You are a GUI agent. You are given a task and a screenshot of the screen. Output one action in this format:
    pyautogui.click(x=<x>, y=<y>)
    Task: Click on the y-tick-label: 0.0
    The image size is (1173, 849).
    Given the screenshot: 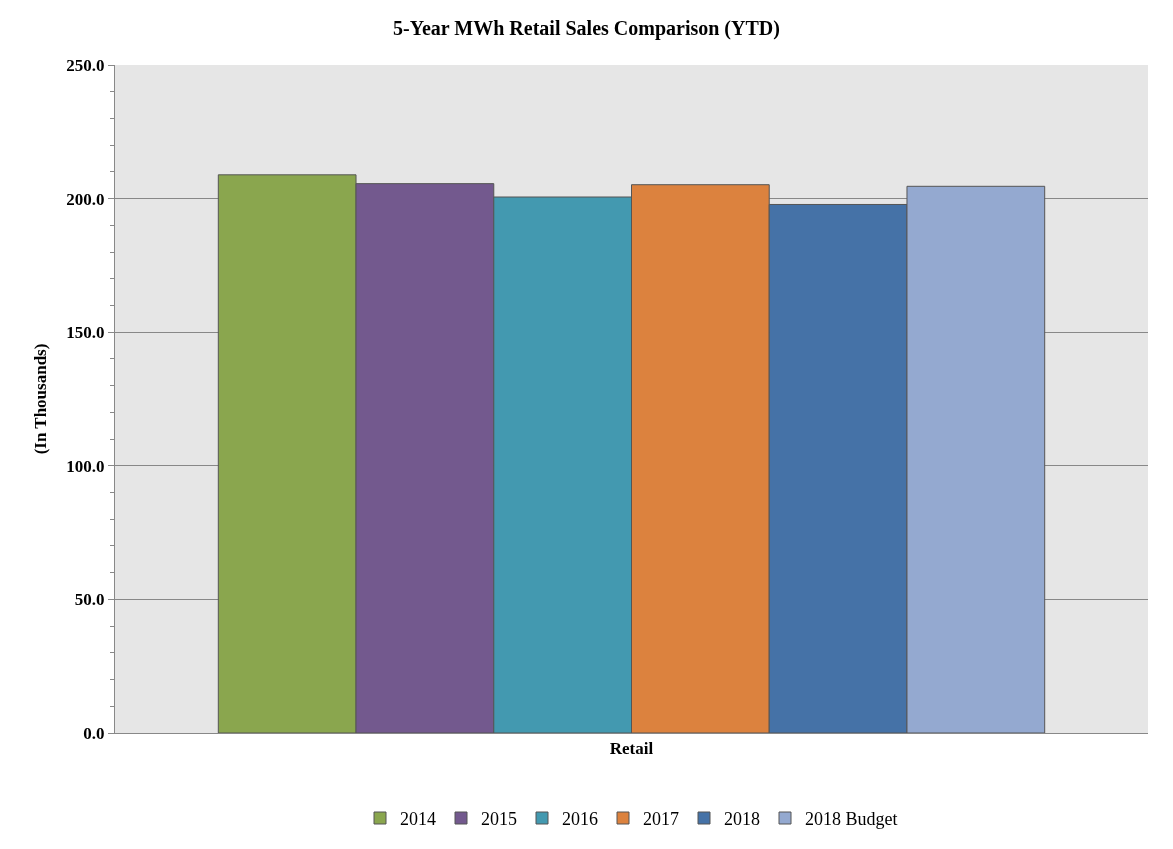 What is the action you would take?
    pyautogui.click(x=94, y=733)
    